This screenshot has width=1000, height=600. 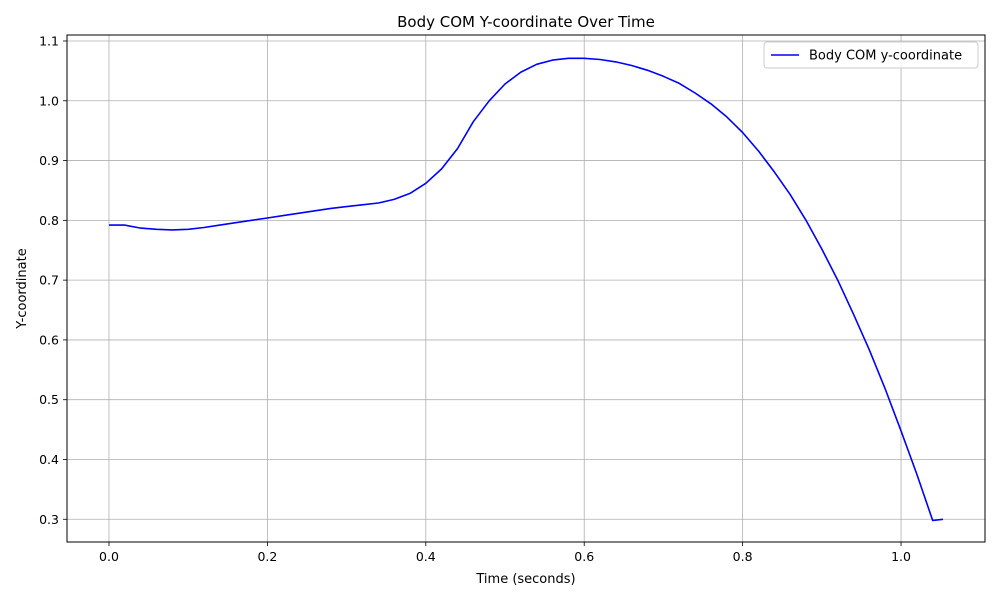 I want to click on y-tick-label: 0.5, so click(x=49, y=399).